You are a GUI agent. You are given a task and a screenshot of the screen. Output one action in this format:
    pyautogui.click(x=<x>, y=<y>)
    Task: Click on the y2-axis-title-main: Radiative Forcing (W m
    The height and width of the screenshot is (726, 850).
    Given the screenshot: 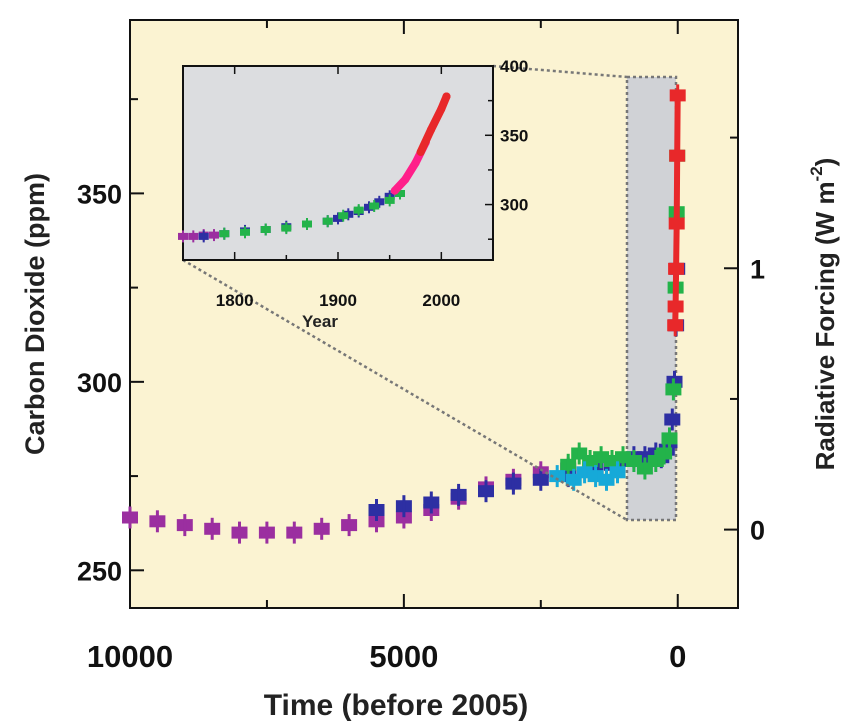 What is the action you would take?
    pyautogui.click(x=825, y=325)
    